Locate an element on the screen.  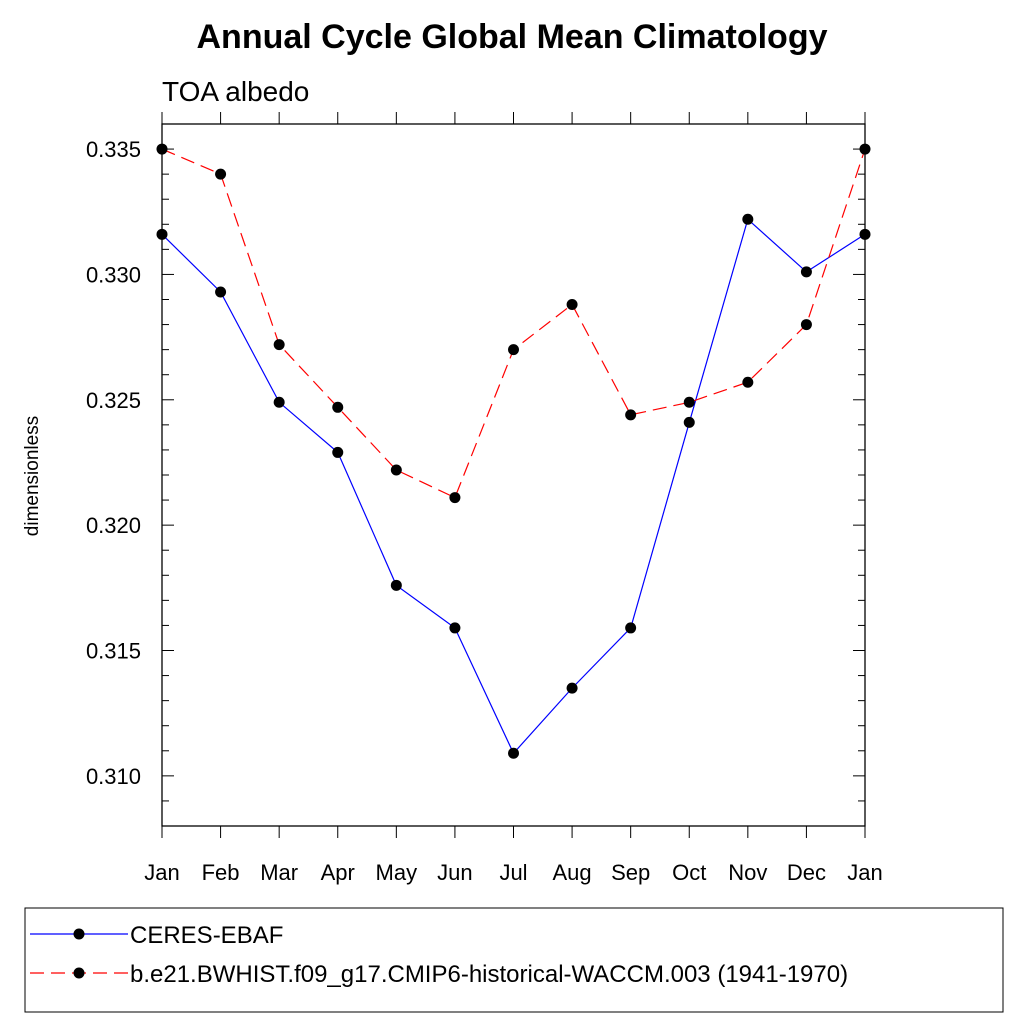
y-tick-label: 0.330 is located at coordinates (113, 274).